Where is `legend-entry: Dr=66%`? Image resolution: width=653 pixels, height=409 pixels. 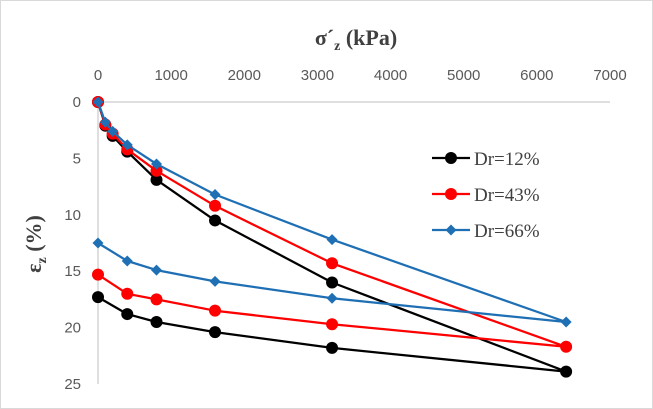
legend-entry: Dr=66% is located at coordinates (486, 231).